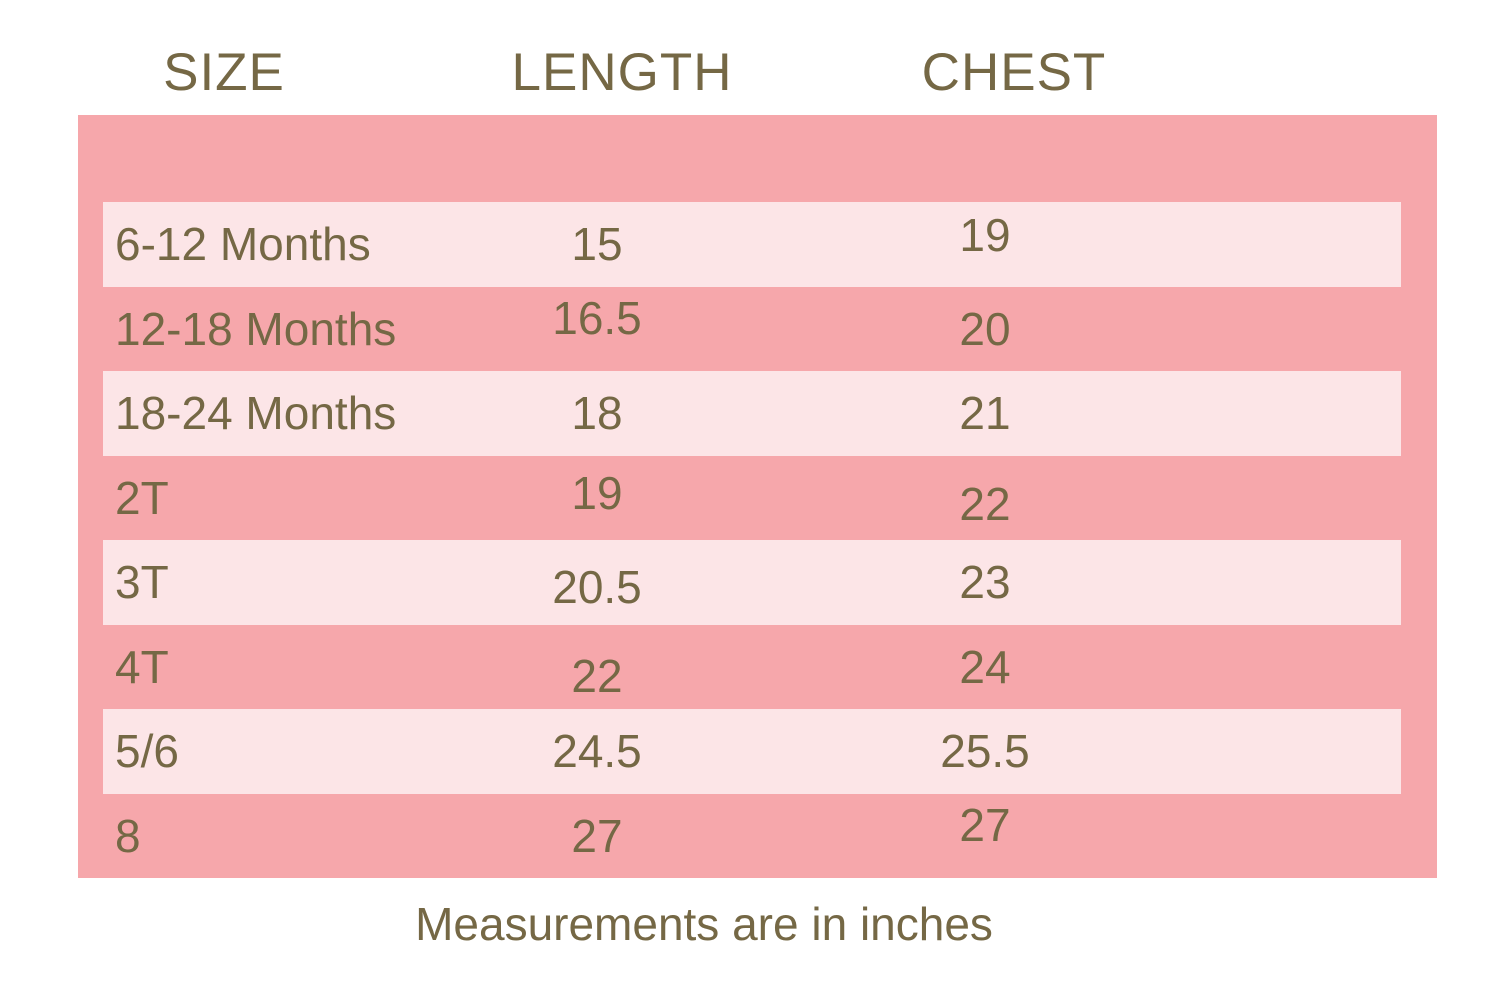  Describe the element at coordinates (757, 413) in the screenshot. I see `table-row: 18-24 Months 18 21` at that location.